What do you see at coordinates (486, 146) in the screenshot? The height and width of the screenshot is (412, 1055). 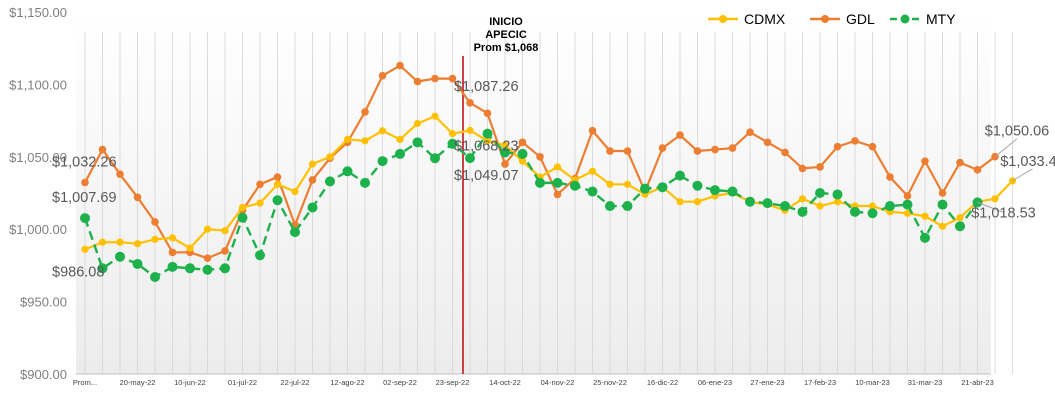 I see `data-label-cdmx: $1,068.23` at bounding box center [486, 146].